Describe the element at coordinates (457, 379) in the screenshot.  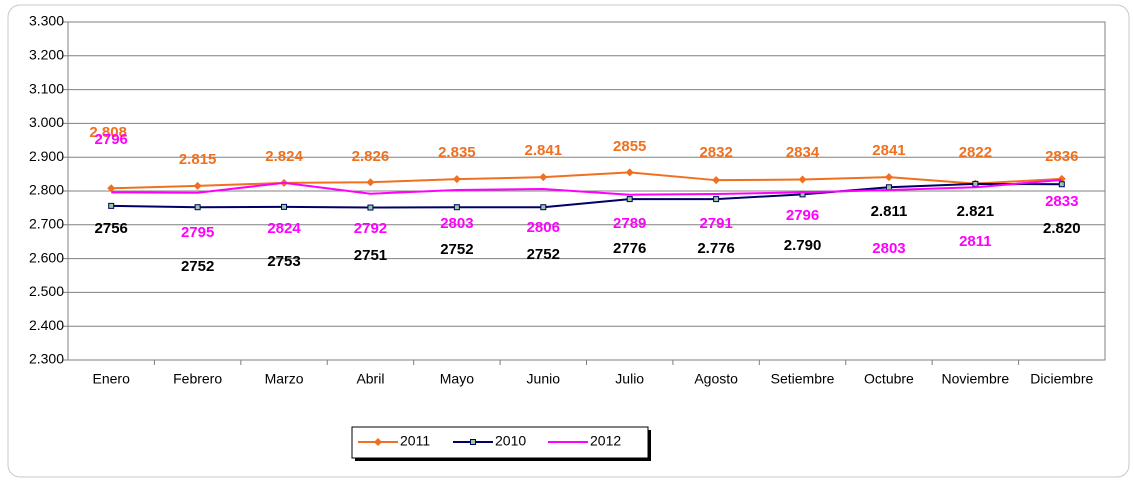
I see `x-tick-label: Mayo` at that location.